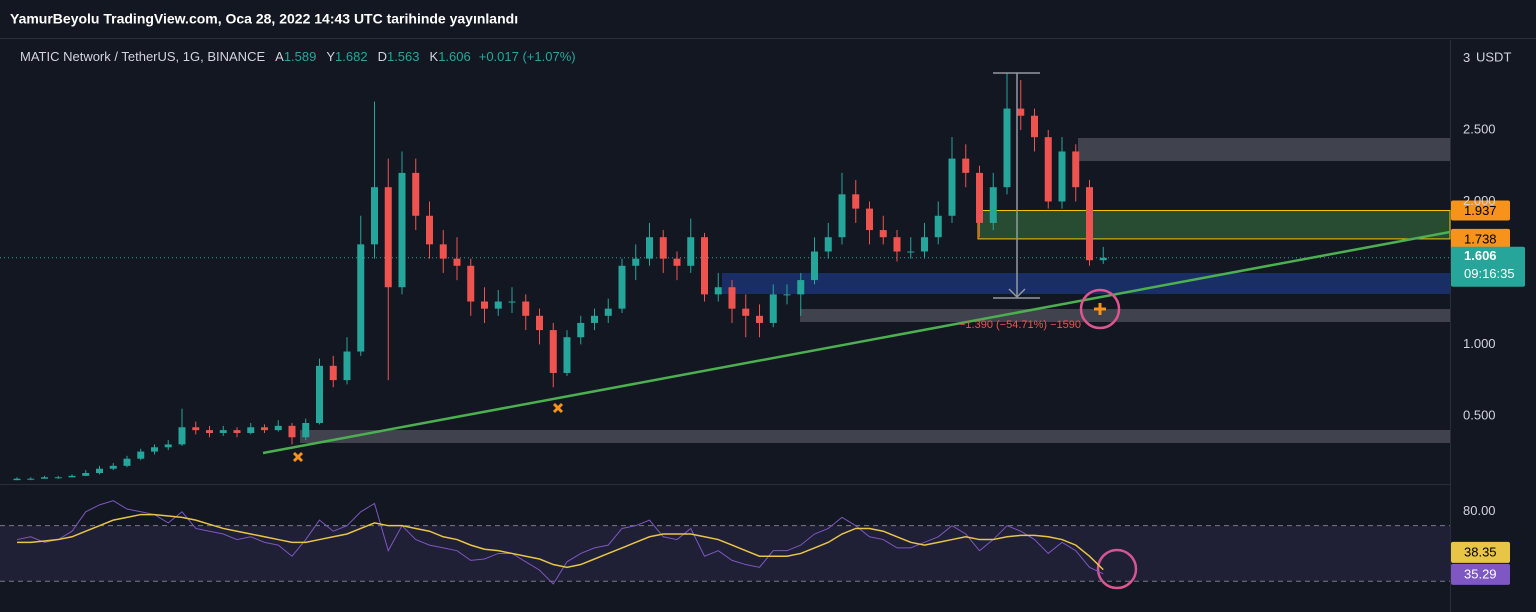 The height and width of the screenshot is (612, 1536). I want to click on rsi-line, so click(560, 542).